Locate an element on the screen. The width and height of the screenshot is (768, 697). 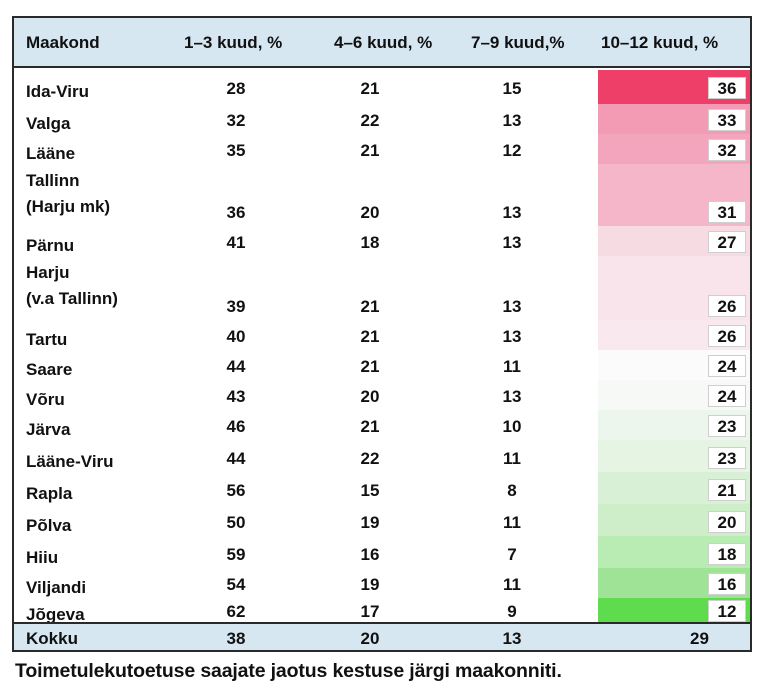
value-4-6: 17 is located at coordinates (370, 611).